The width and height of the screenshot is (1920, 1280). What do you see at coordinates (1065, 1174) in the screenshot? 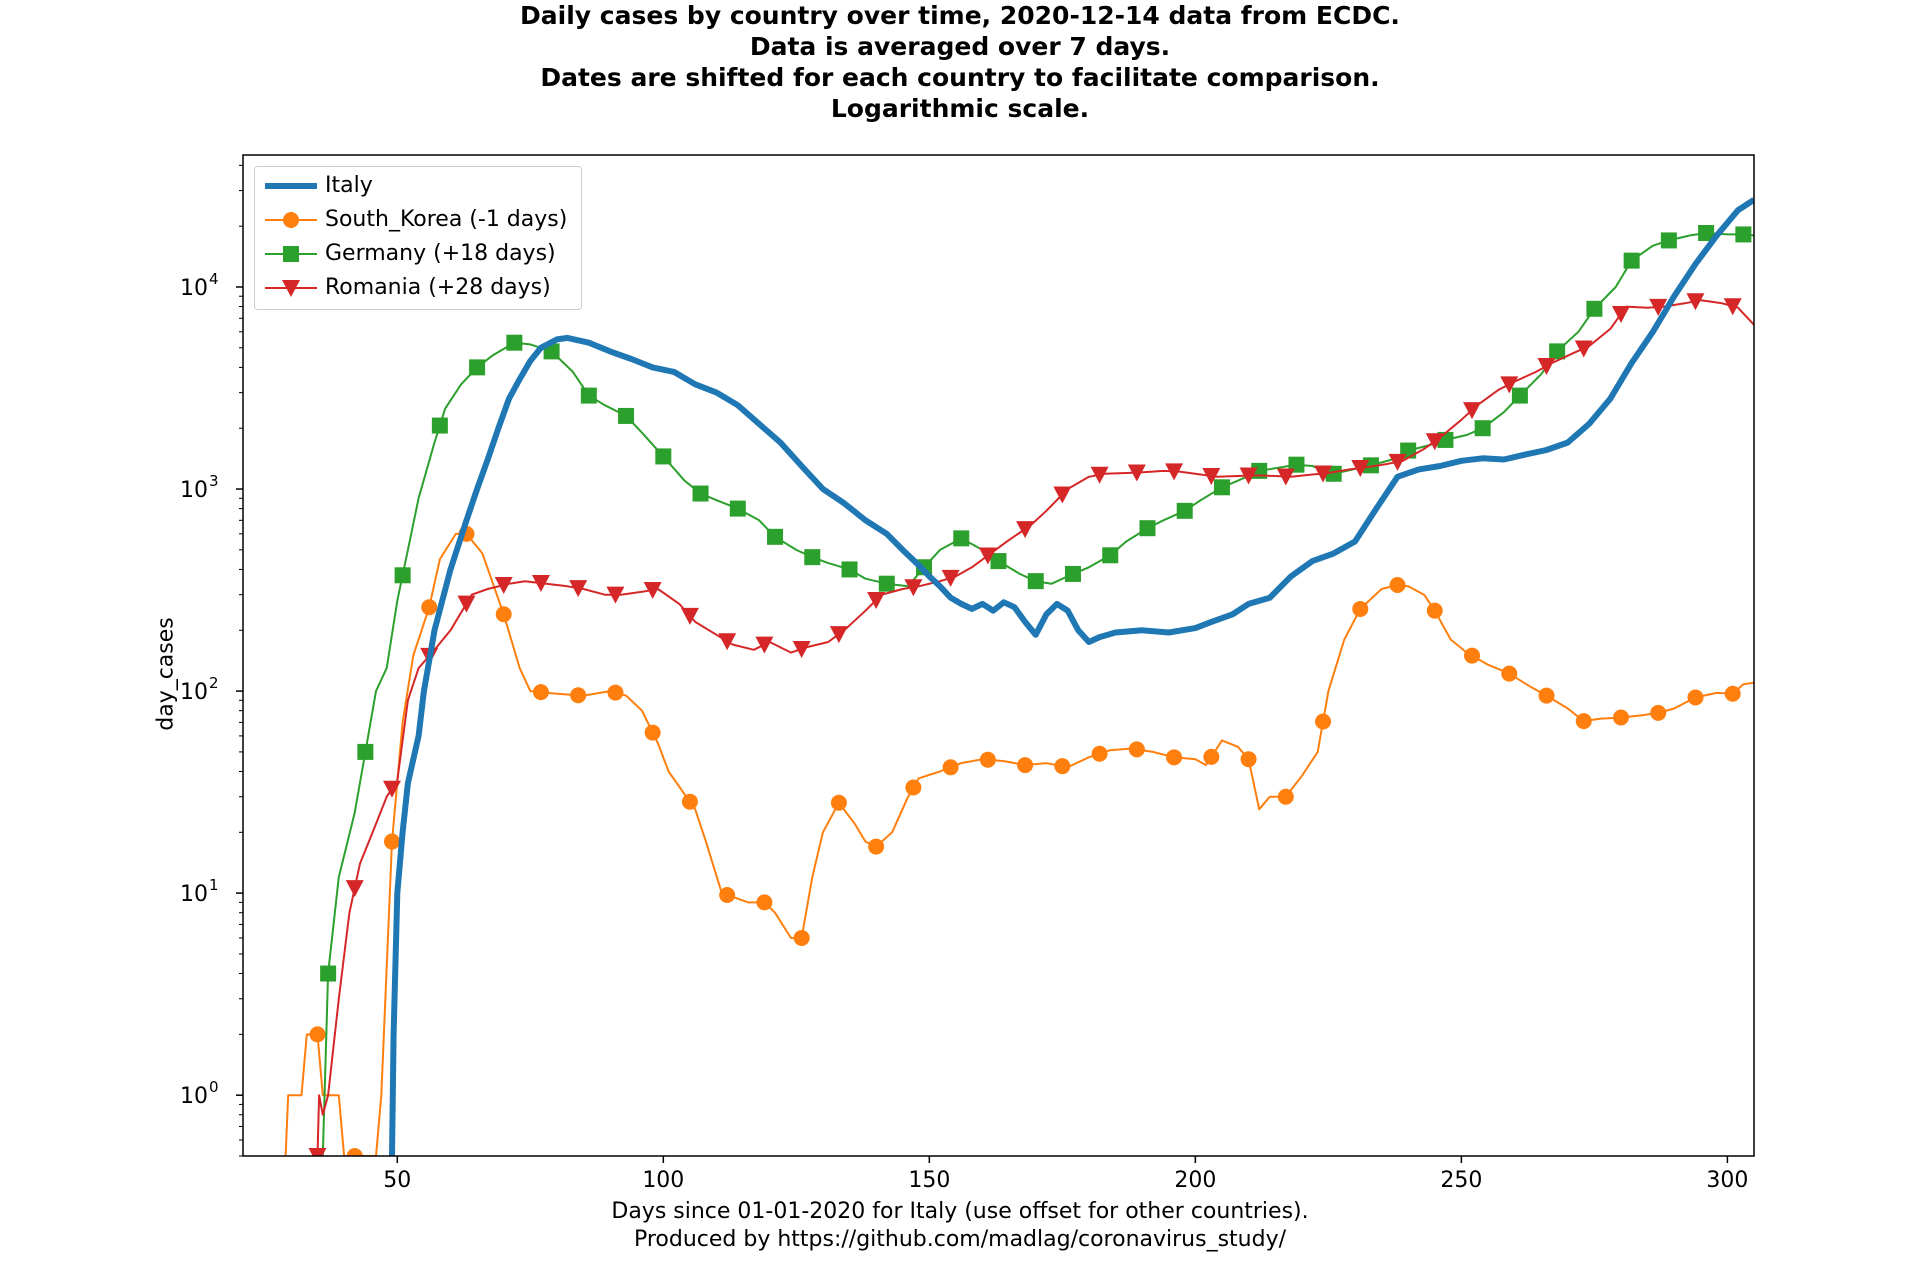
I see `x-axis-ticks: 50 100 150 200 250 300` at bounding box center [1065, 1174].